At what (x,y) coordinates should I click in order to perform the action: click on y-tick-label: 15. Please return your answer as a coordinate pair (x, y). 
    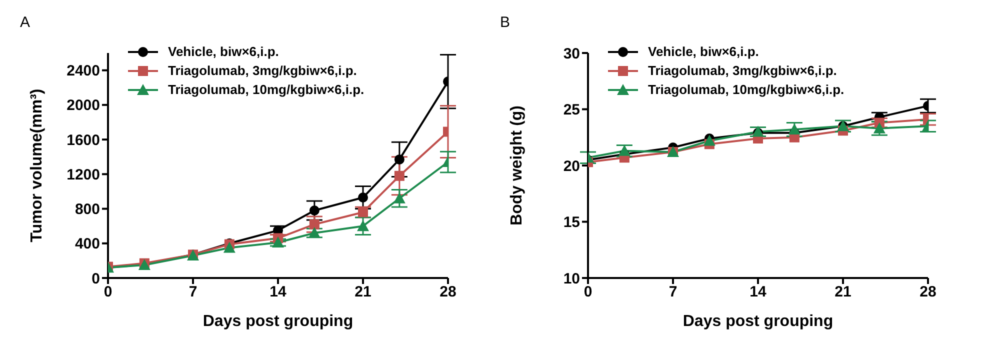
    Looking at the image, I should click on (571, 223).